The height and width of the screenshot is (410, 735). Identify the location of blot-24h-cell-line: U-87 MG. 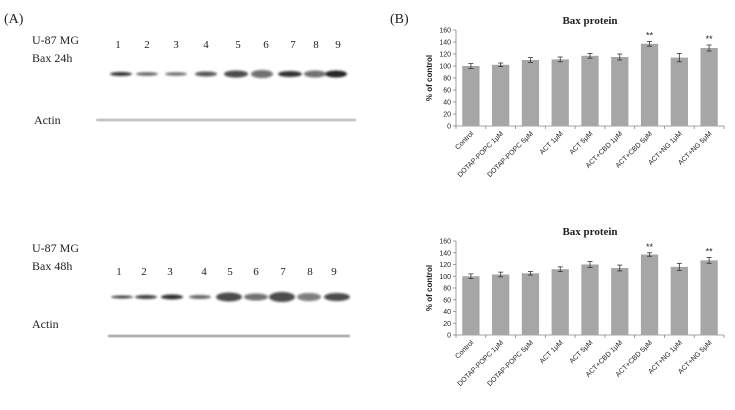
(55, 40).